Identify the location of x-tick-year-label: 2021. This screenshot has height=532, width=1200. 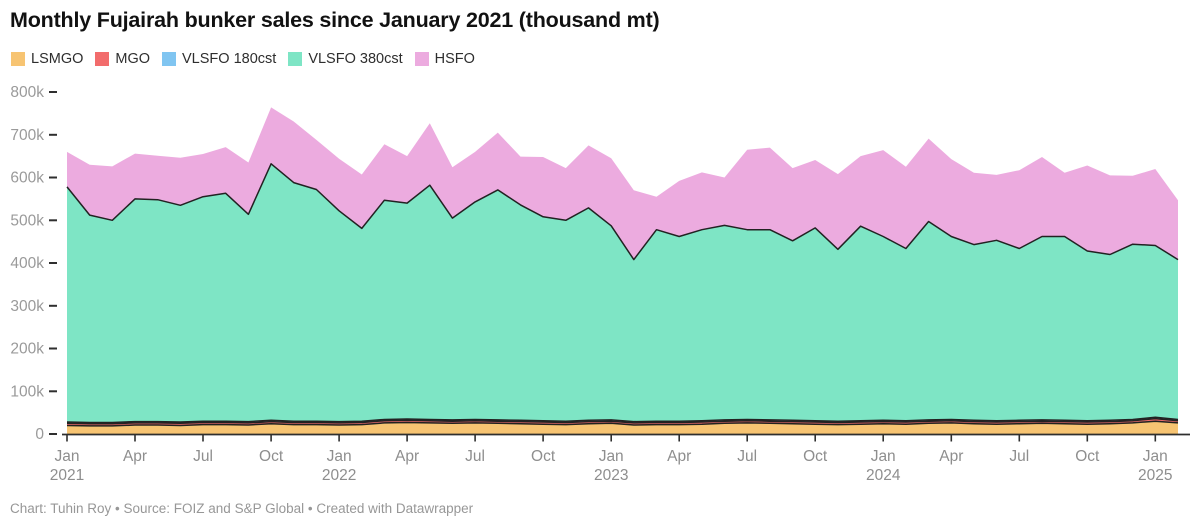
(67, 475).